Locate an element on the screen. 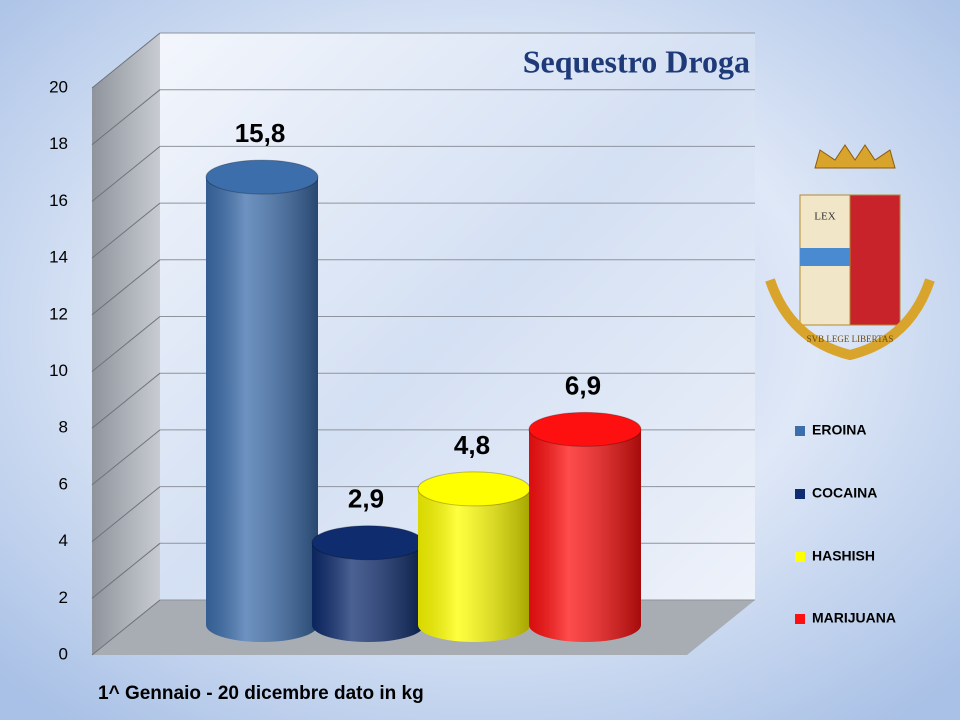 The width and height of the screenshot is (960, 720). y-tick-label: 20 is located at coordinates (58, 86).